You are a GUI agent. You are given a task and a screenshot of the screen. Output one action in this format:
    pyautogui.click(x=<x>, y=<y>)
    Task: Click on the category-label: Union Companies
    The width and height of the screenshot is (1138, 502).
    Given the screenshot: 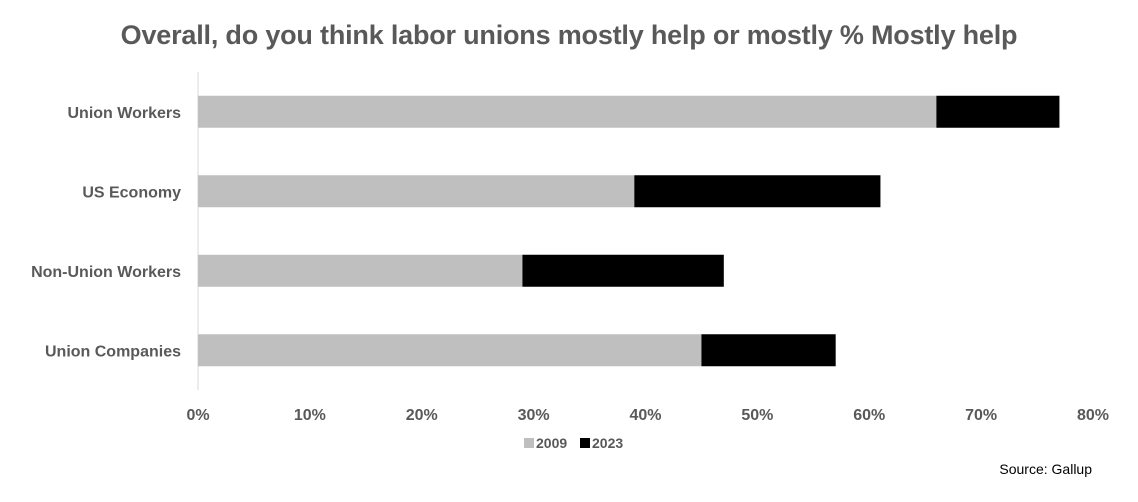 What is the action you would take?
    pyautogui.click(x=113, y=351)
    